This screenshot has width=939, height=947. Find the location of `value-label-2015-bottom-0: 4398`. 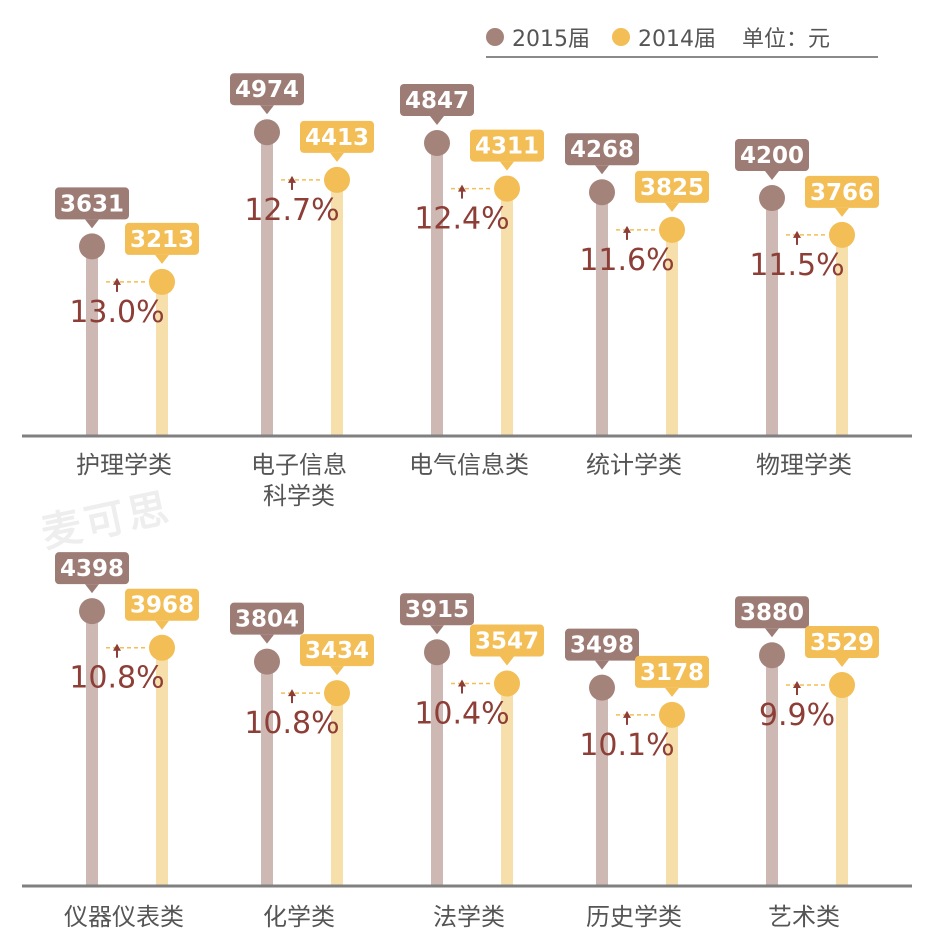

value-label-2015-bottom-0: 4398 is located at coordinates (92, 573).